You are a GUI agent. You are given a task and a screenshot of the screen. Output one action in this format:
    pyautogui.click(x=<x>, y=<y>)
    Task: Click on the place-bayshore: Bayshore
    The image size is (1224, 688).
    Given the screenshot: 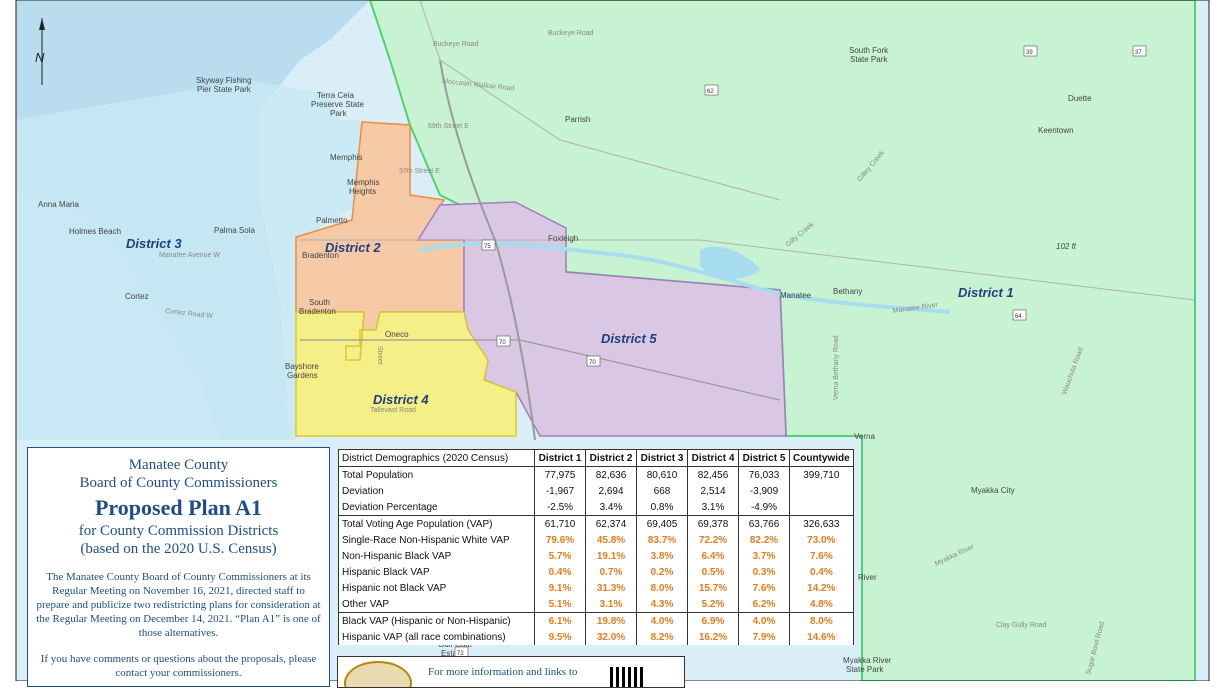 What is the action you would take?
    pyautogui.click(x=302, y=366)
    